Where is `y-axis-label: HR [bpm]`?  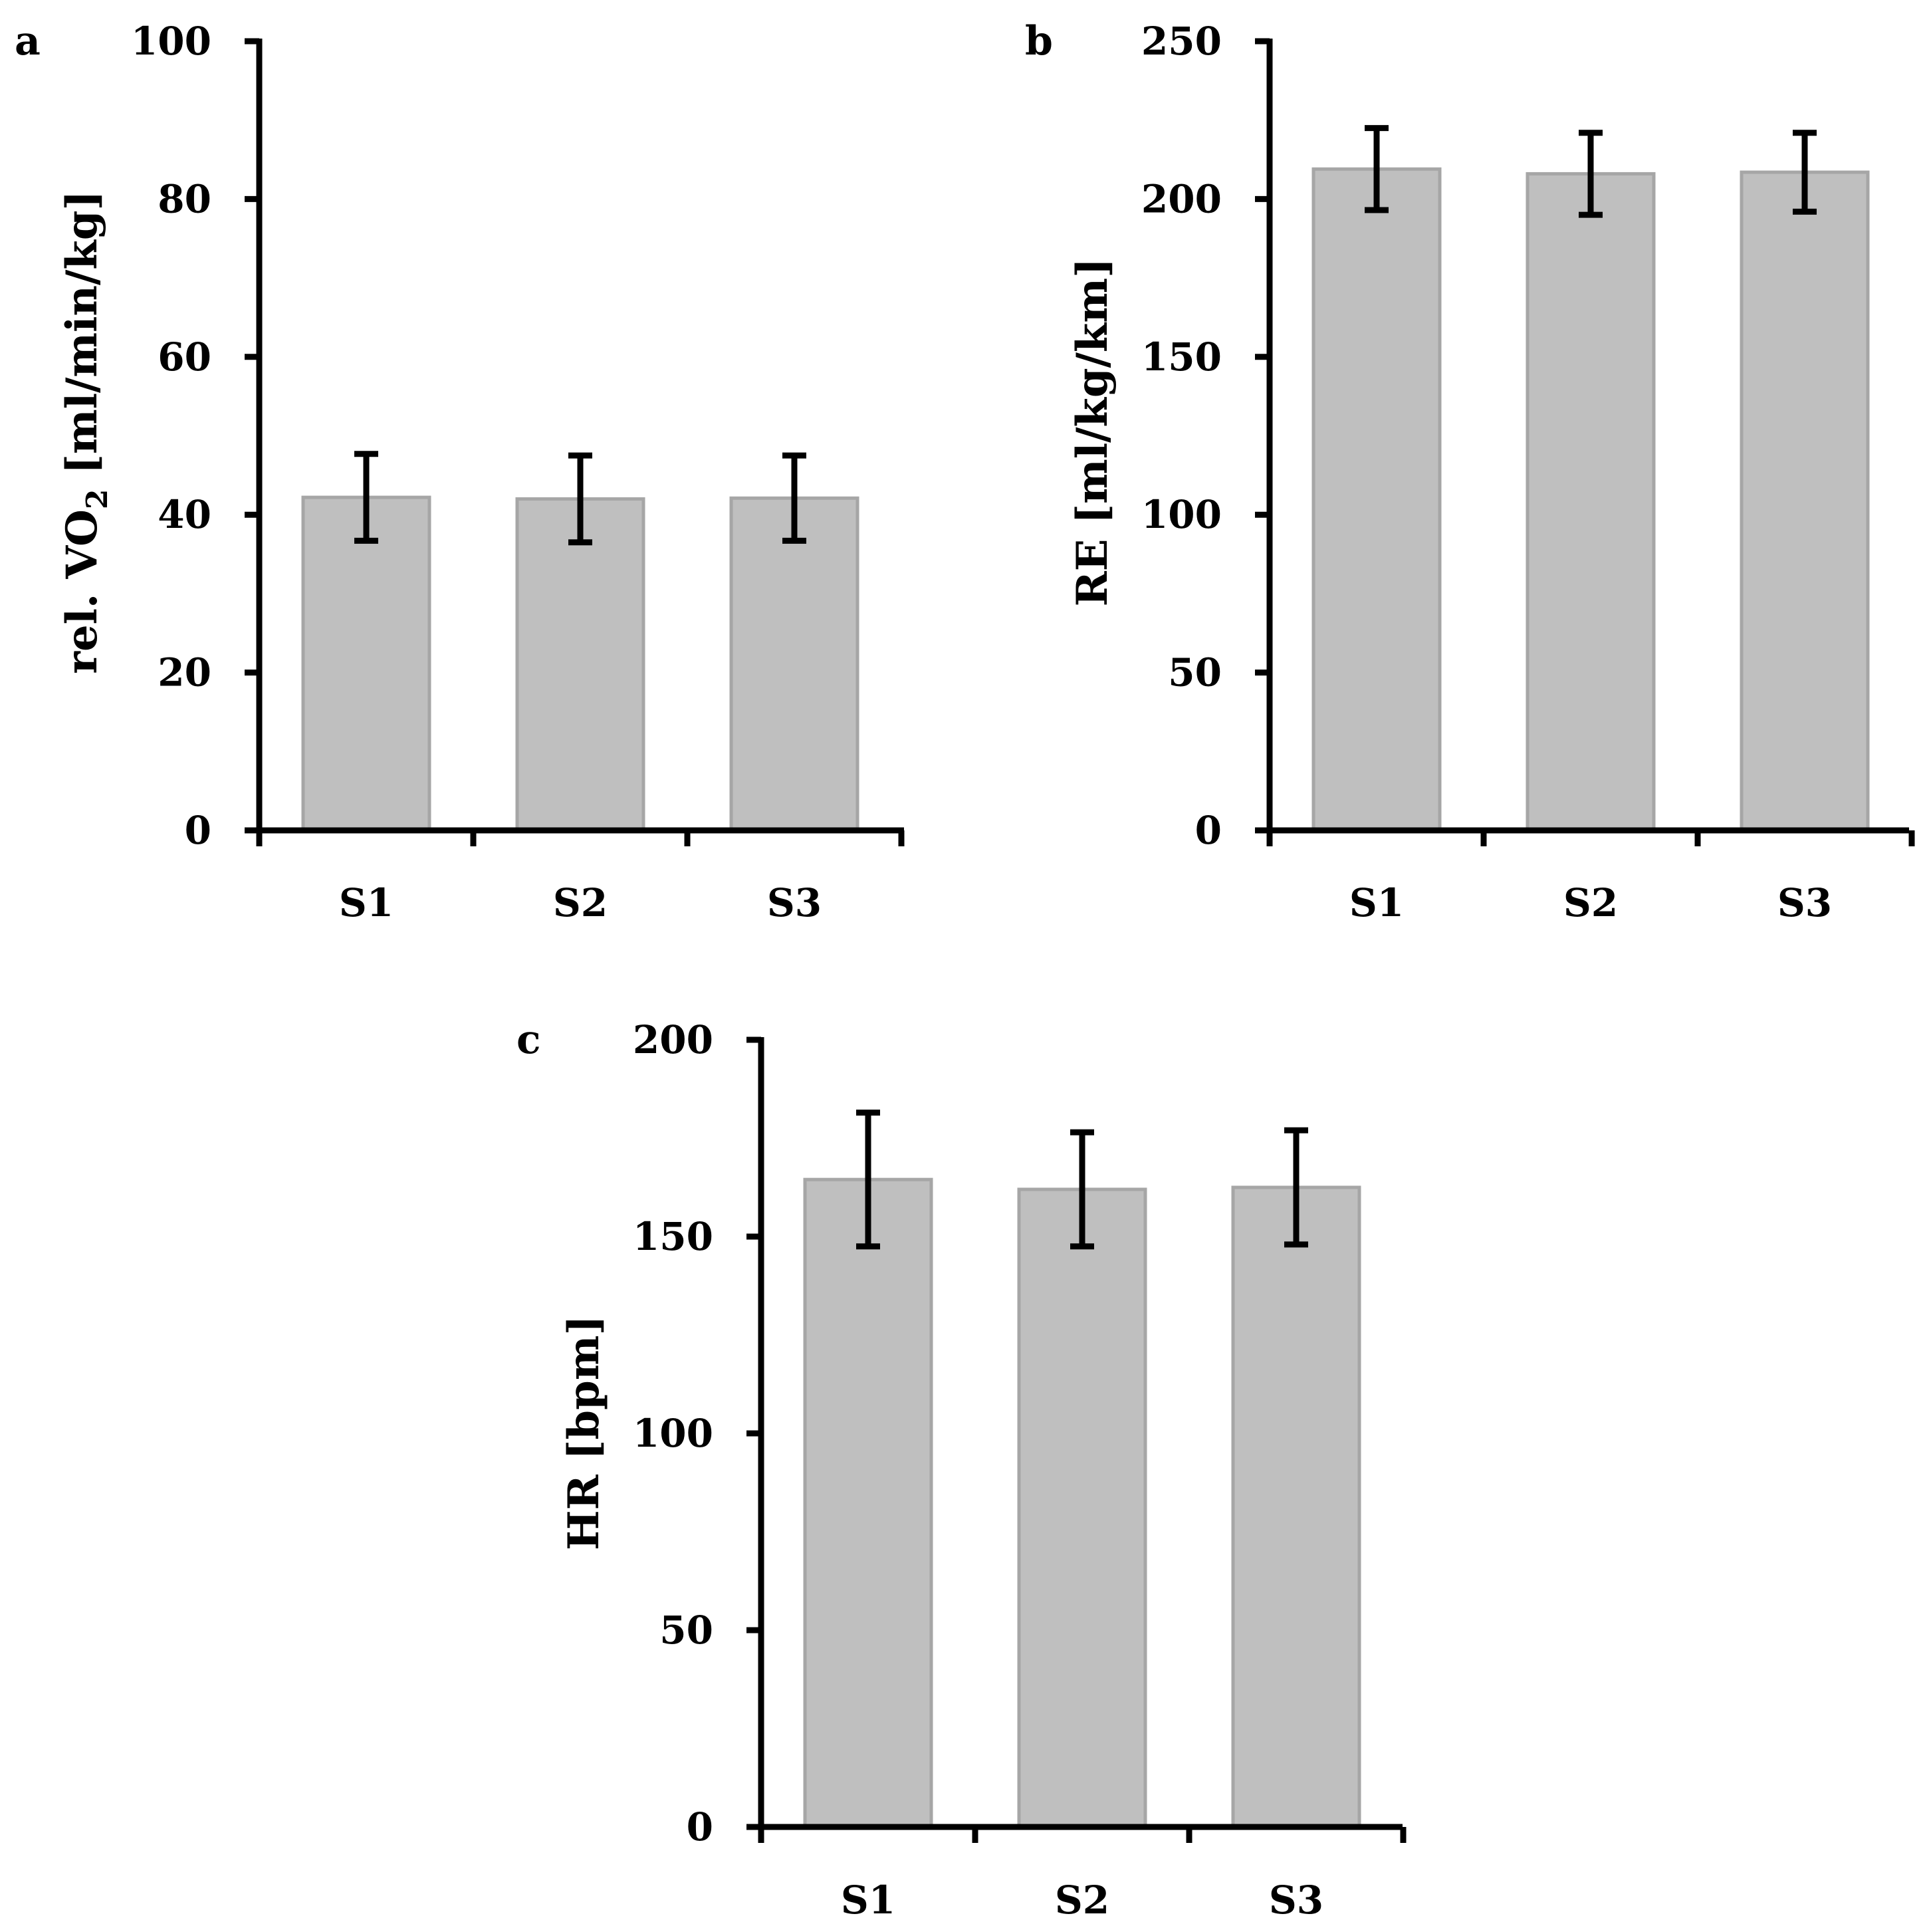
y-axis-label: HR [bpm] is located at coordinates (584, 1433).